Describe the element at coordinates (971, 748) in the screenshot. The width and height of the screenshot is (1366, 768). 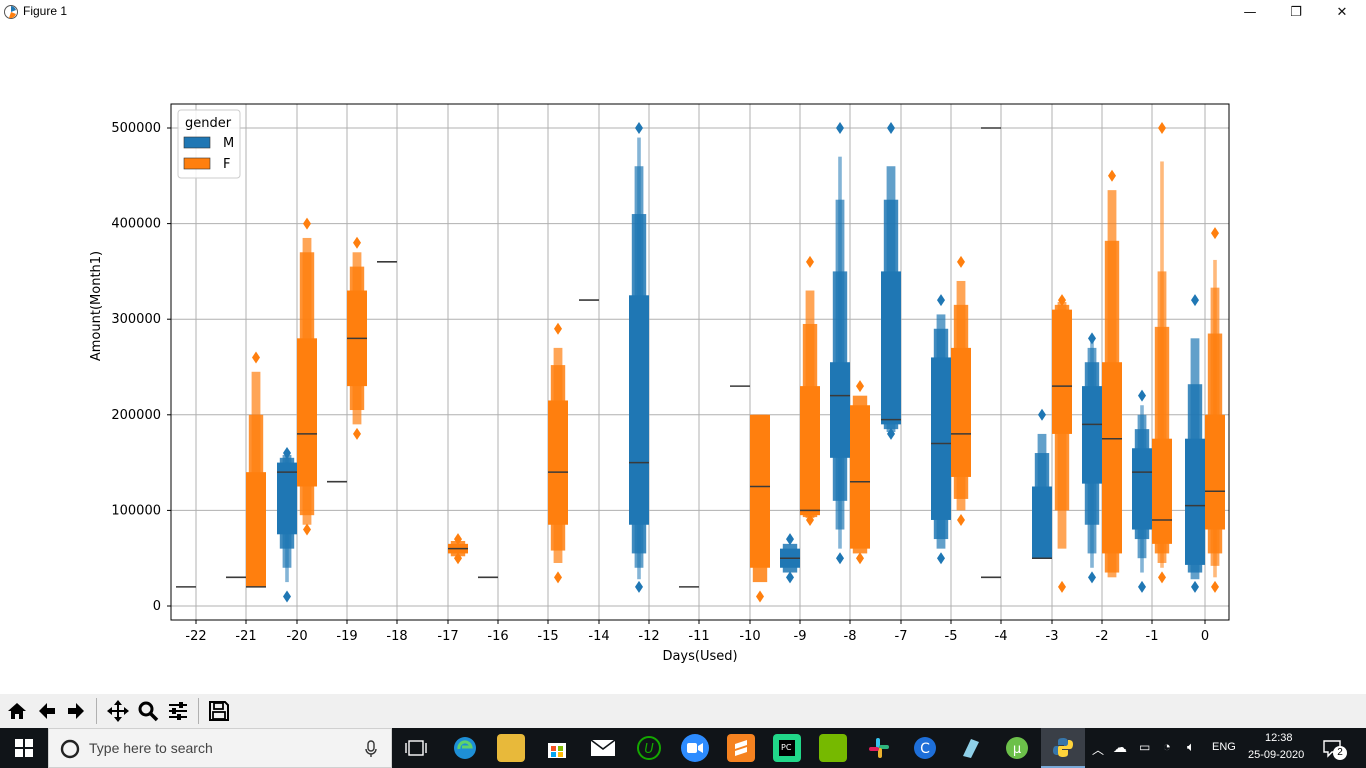
I see `notepad-icon` at that location.